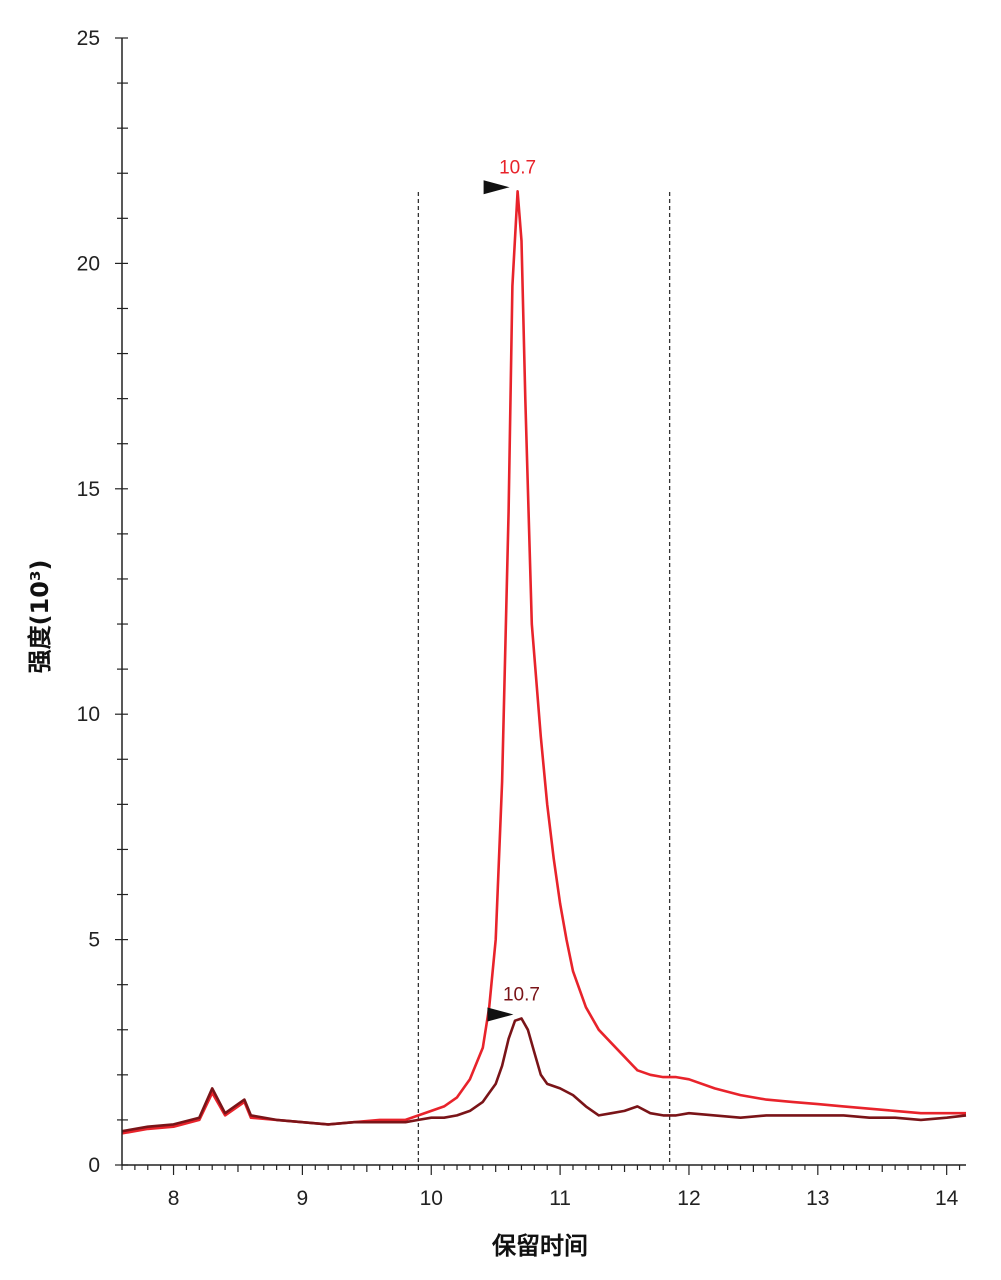 This screenshot has height=1280, width=1001. I want to click on y-axis-label: 强度(10³), so click(40, 617).